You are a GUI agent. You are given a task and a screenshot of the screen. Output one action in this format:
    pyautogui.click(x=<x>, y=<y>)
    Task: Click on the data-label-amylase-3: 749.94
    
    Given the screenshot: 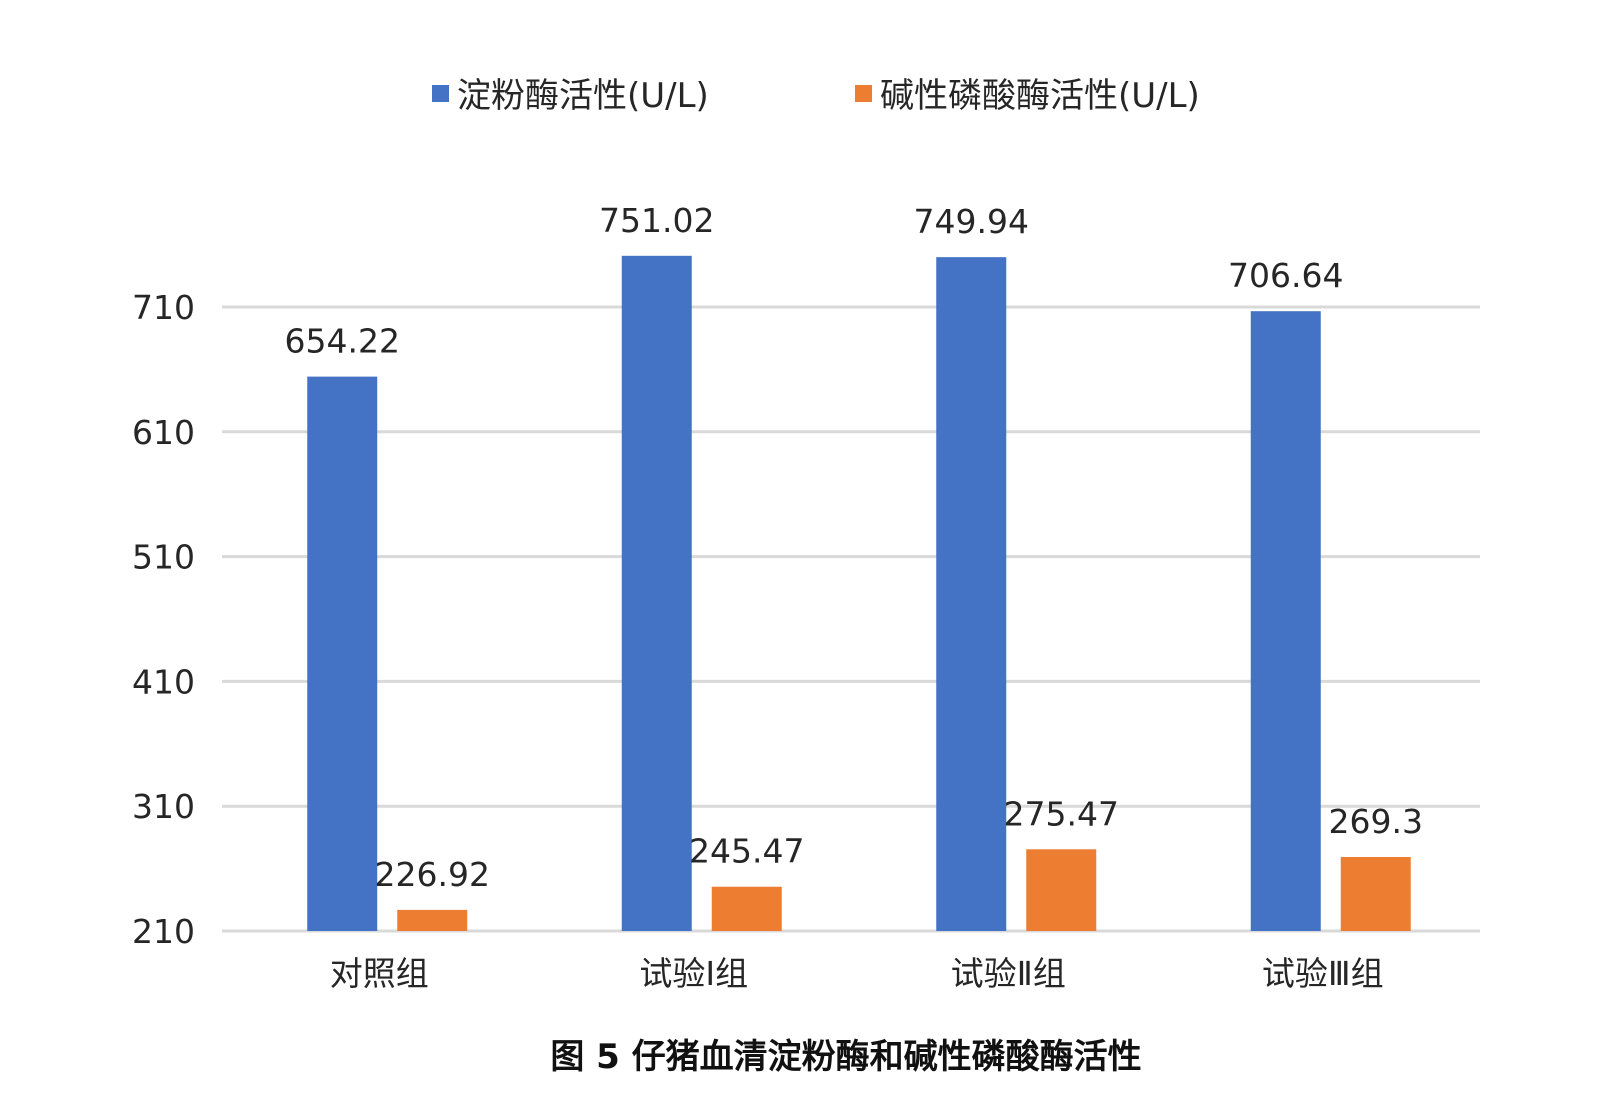 What is the action you would take?
    pyautogui.click(x=971, y=221)
    